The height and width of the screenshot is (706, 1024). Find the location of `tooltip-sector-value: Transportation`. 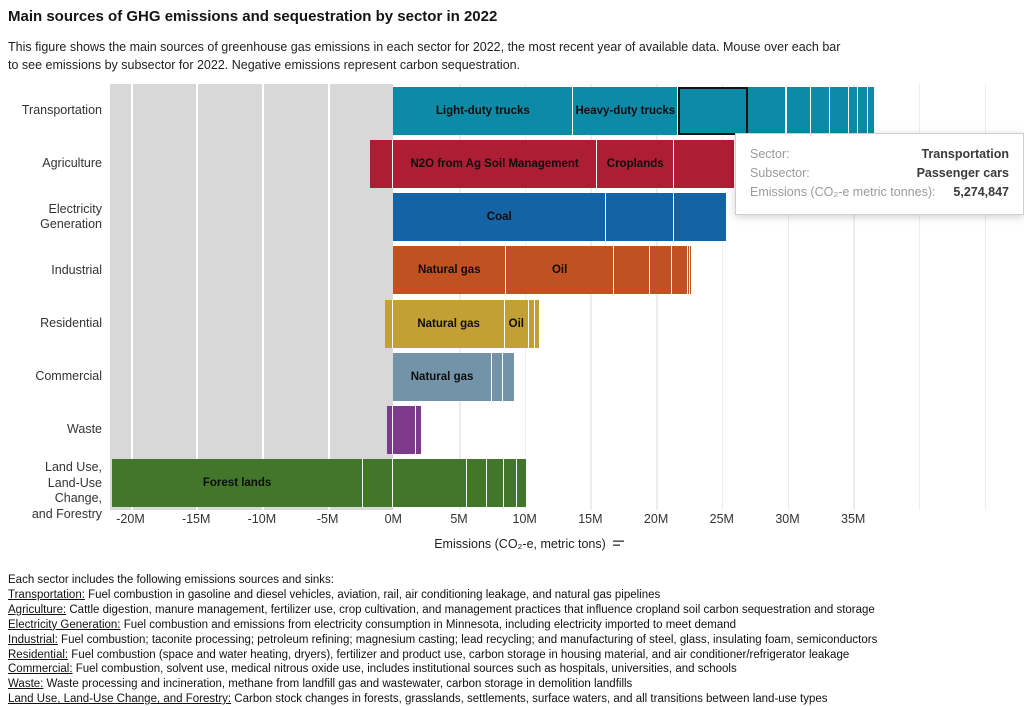

tooltip-sector-value: Transportation is located at coordinates (965, 154).